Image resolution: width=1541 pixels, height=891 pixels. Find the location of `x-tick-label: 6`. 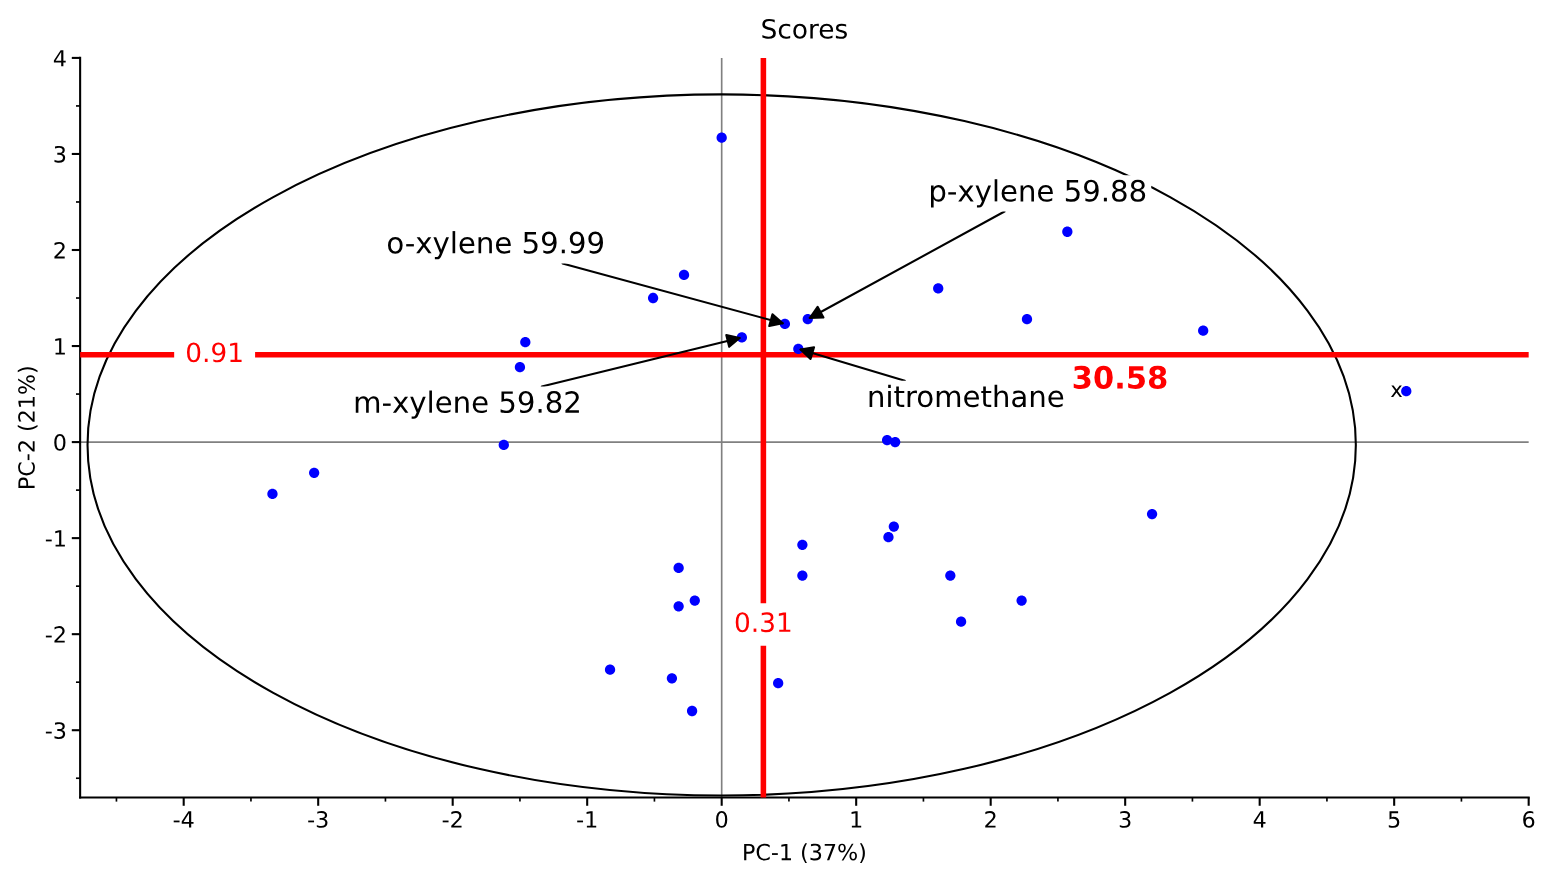

x-tick-label: 6 is located at coordinates (1529, 819).